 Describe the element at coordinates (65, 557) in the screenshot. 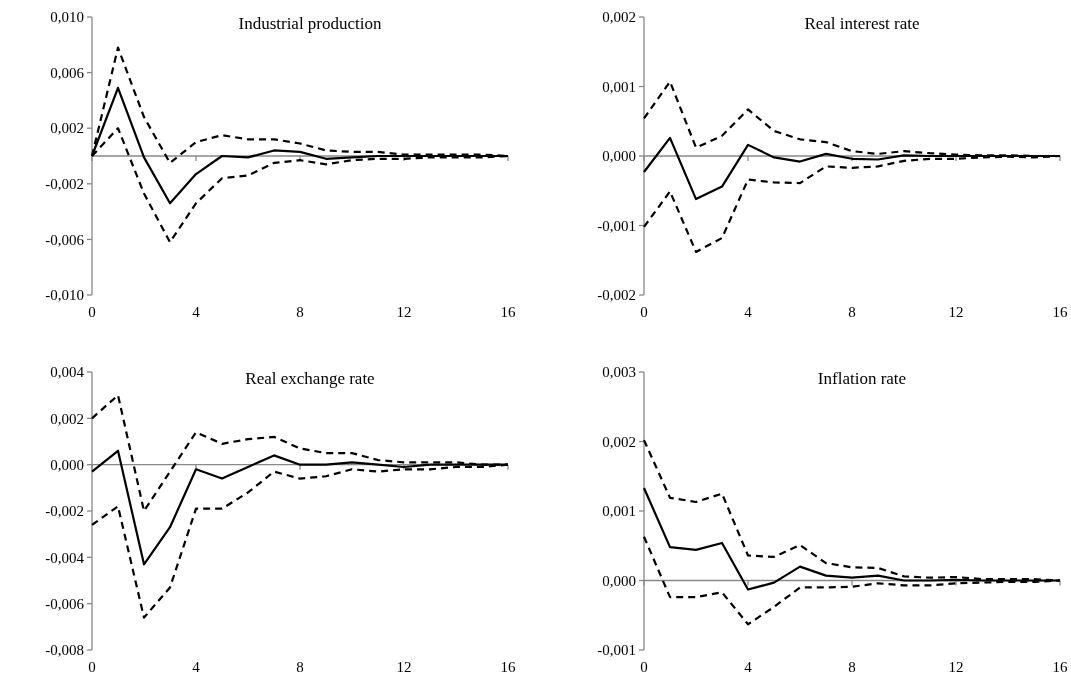

I see `y-tick-label: -0,004` at that location.